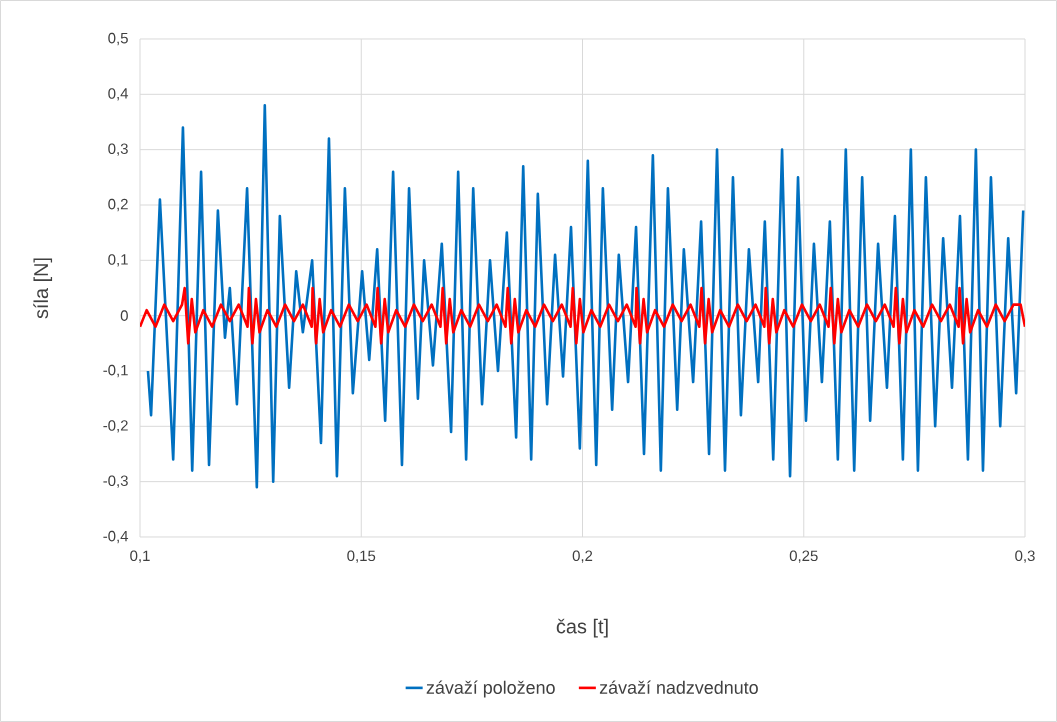  What do you see at coordinates (115, 426) in the screenshot?
I see `y-tick-label: -0,2` at bounding box center [115, 426].